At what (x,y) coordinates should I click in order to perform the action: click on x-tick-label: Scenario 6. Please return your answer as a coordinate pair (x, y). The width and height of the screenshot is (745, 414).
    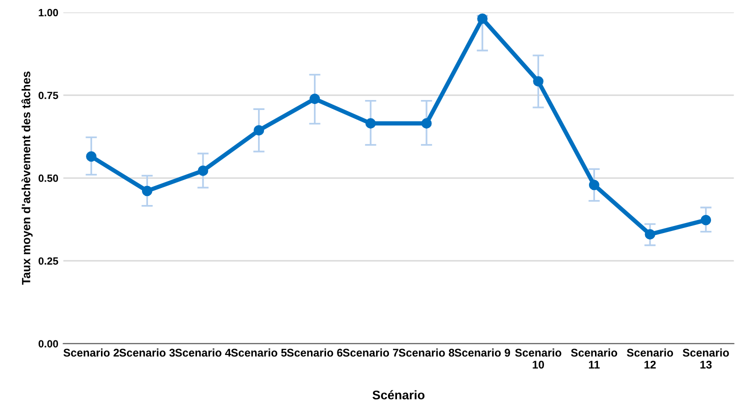
    Looking at the image, I should click on (314, 352).